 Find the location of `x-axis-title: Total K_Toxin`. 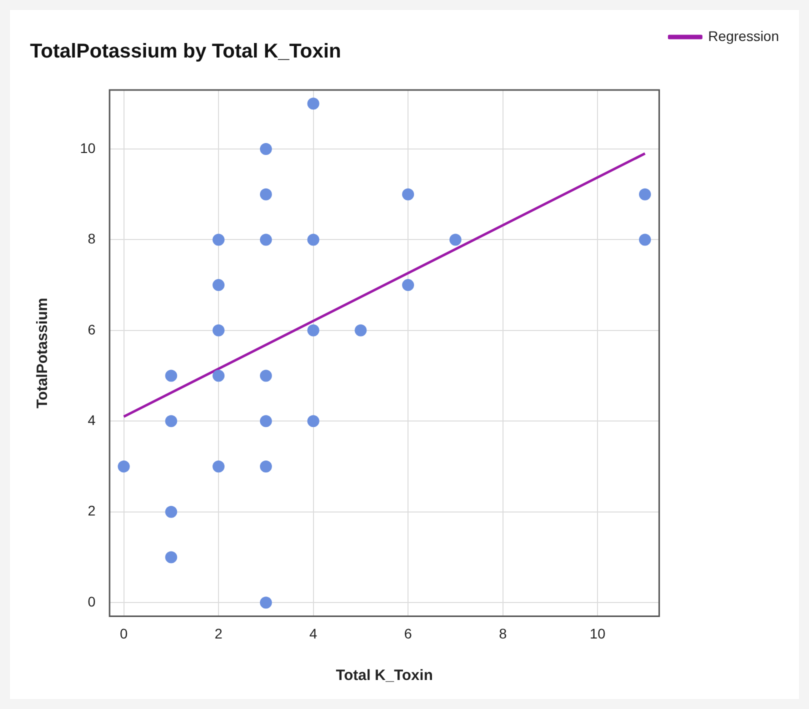

x-axis-title: Total K_Toxin is located at coordinates (384, 675).